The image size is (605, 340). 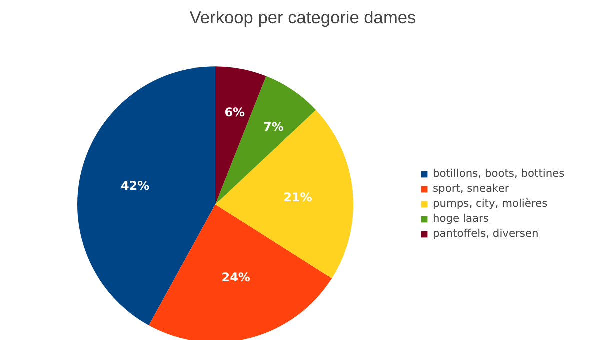 I want to click on chart-title: Verkoop per categorie dames, so click(x=303, y=18).